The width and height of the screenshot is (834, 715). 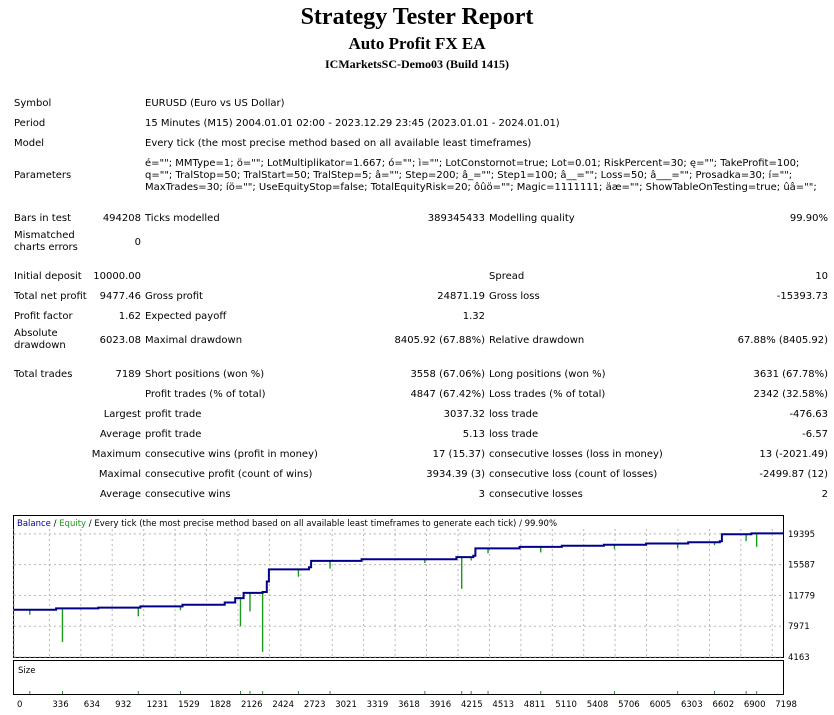 What do you see at coordinates (801, 566) in the screenshot?
I see `y-tick-label: 15587` at bounding box center [801, 566].